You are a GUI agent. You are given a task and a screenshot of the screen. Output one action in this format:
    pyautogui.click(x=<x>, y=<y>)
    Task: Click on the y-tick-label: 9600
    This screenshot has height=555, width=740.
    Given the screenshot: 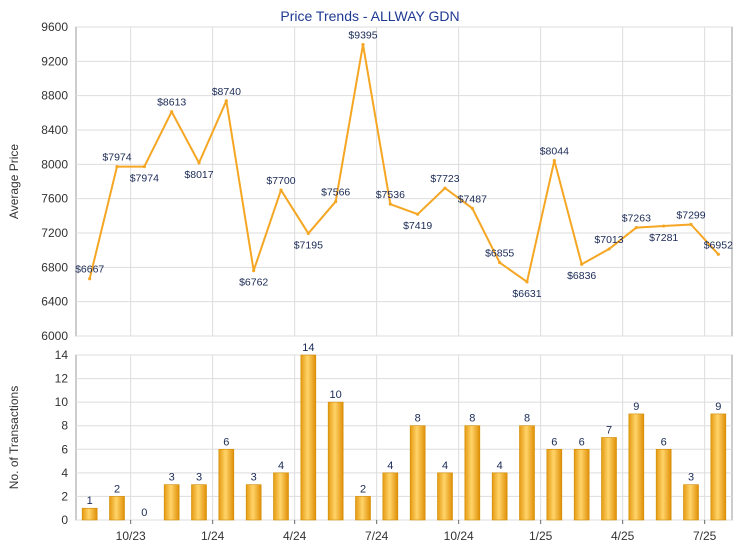 What is the action you would take?
    pyautogui.click(x=54, y=27)
    